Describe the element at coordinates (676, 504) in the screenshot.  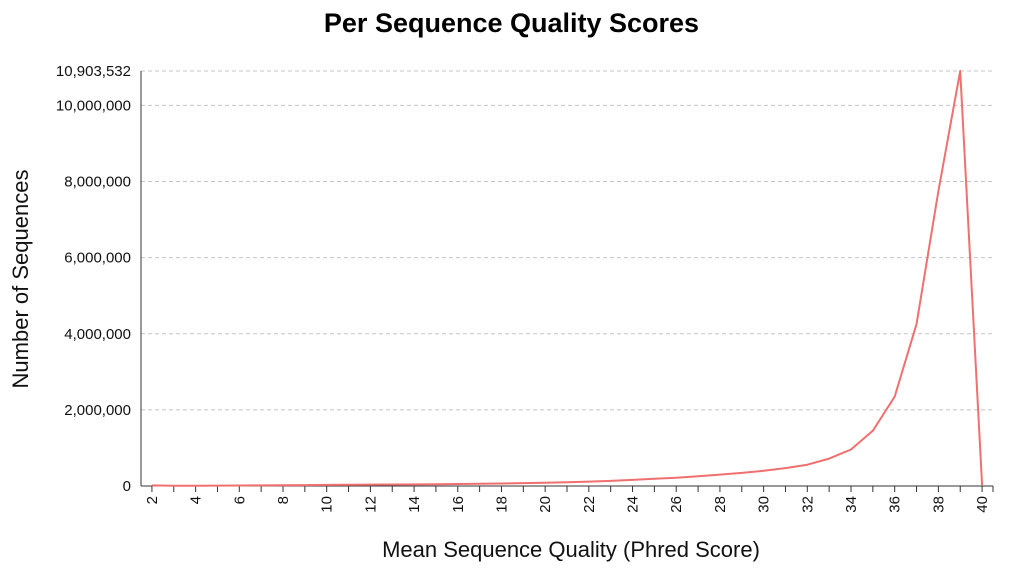
I see `x-tick-label: 26` at that location.